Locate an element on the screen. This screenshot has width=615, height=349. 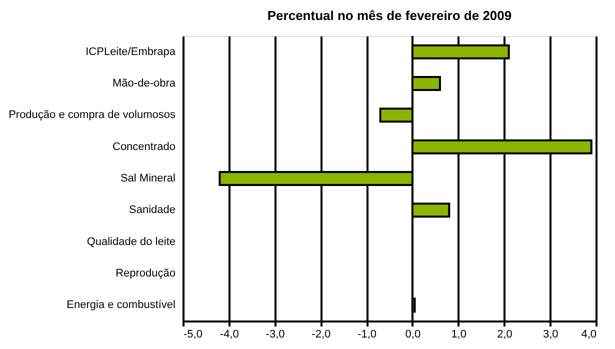
y-tick-label: Sanidade is located at coordinates (152, 210).